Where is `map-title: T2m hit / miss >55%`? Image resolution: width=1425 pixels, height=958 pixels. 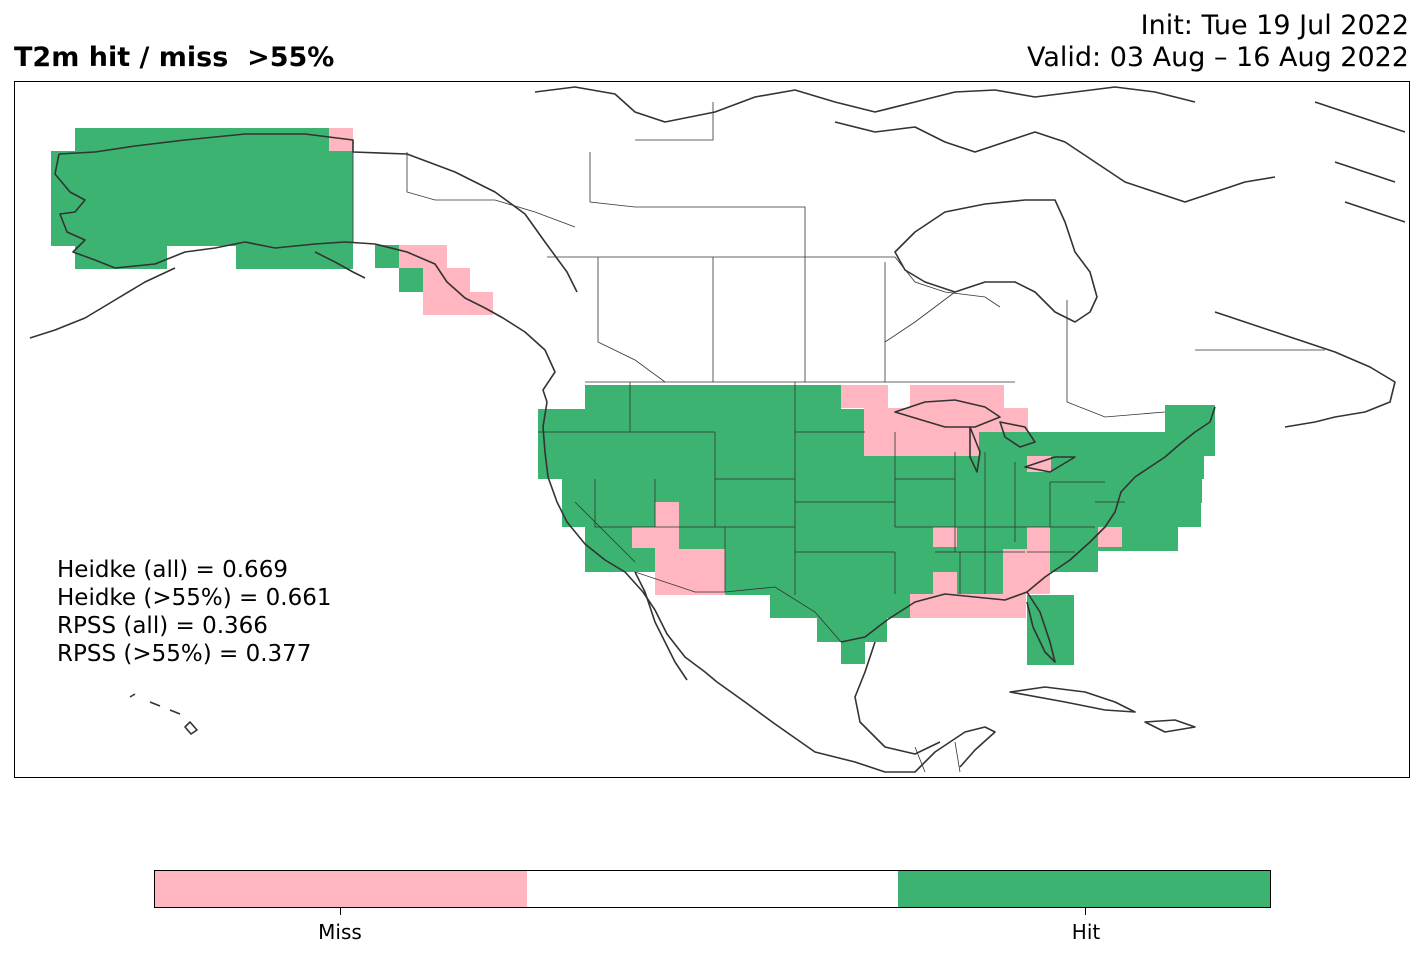
map-title: T2m hit / miss >55% is located at coordinates (174, 57).